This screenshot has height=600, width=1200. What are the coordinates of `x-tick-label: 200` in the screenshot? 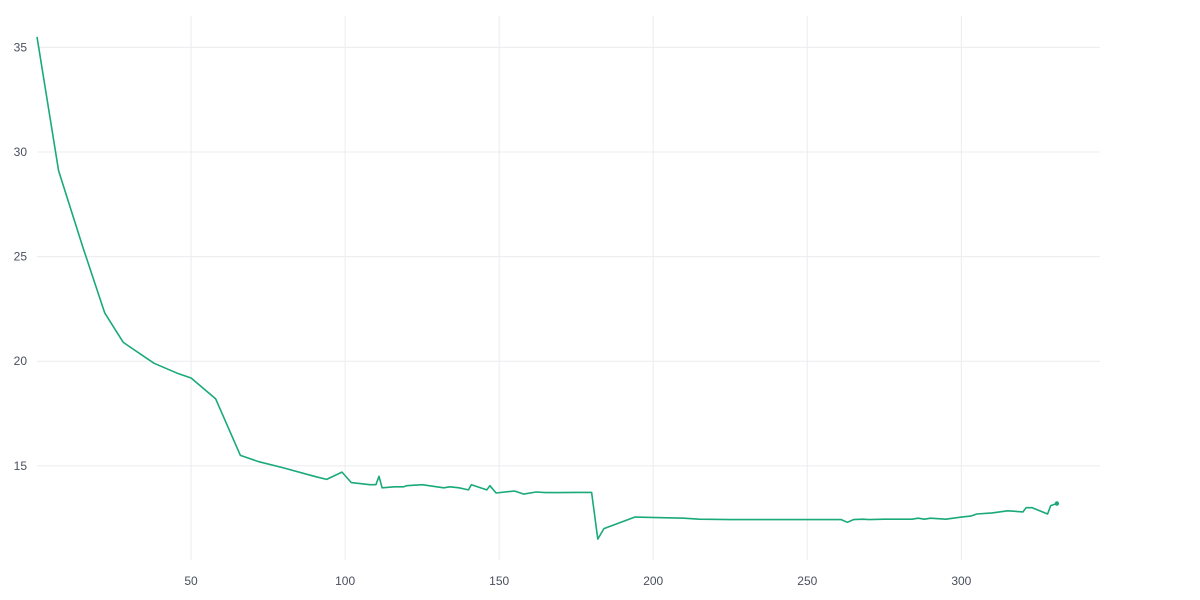 It's located at (653, 581).